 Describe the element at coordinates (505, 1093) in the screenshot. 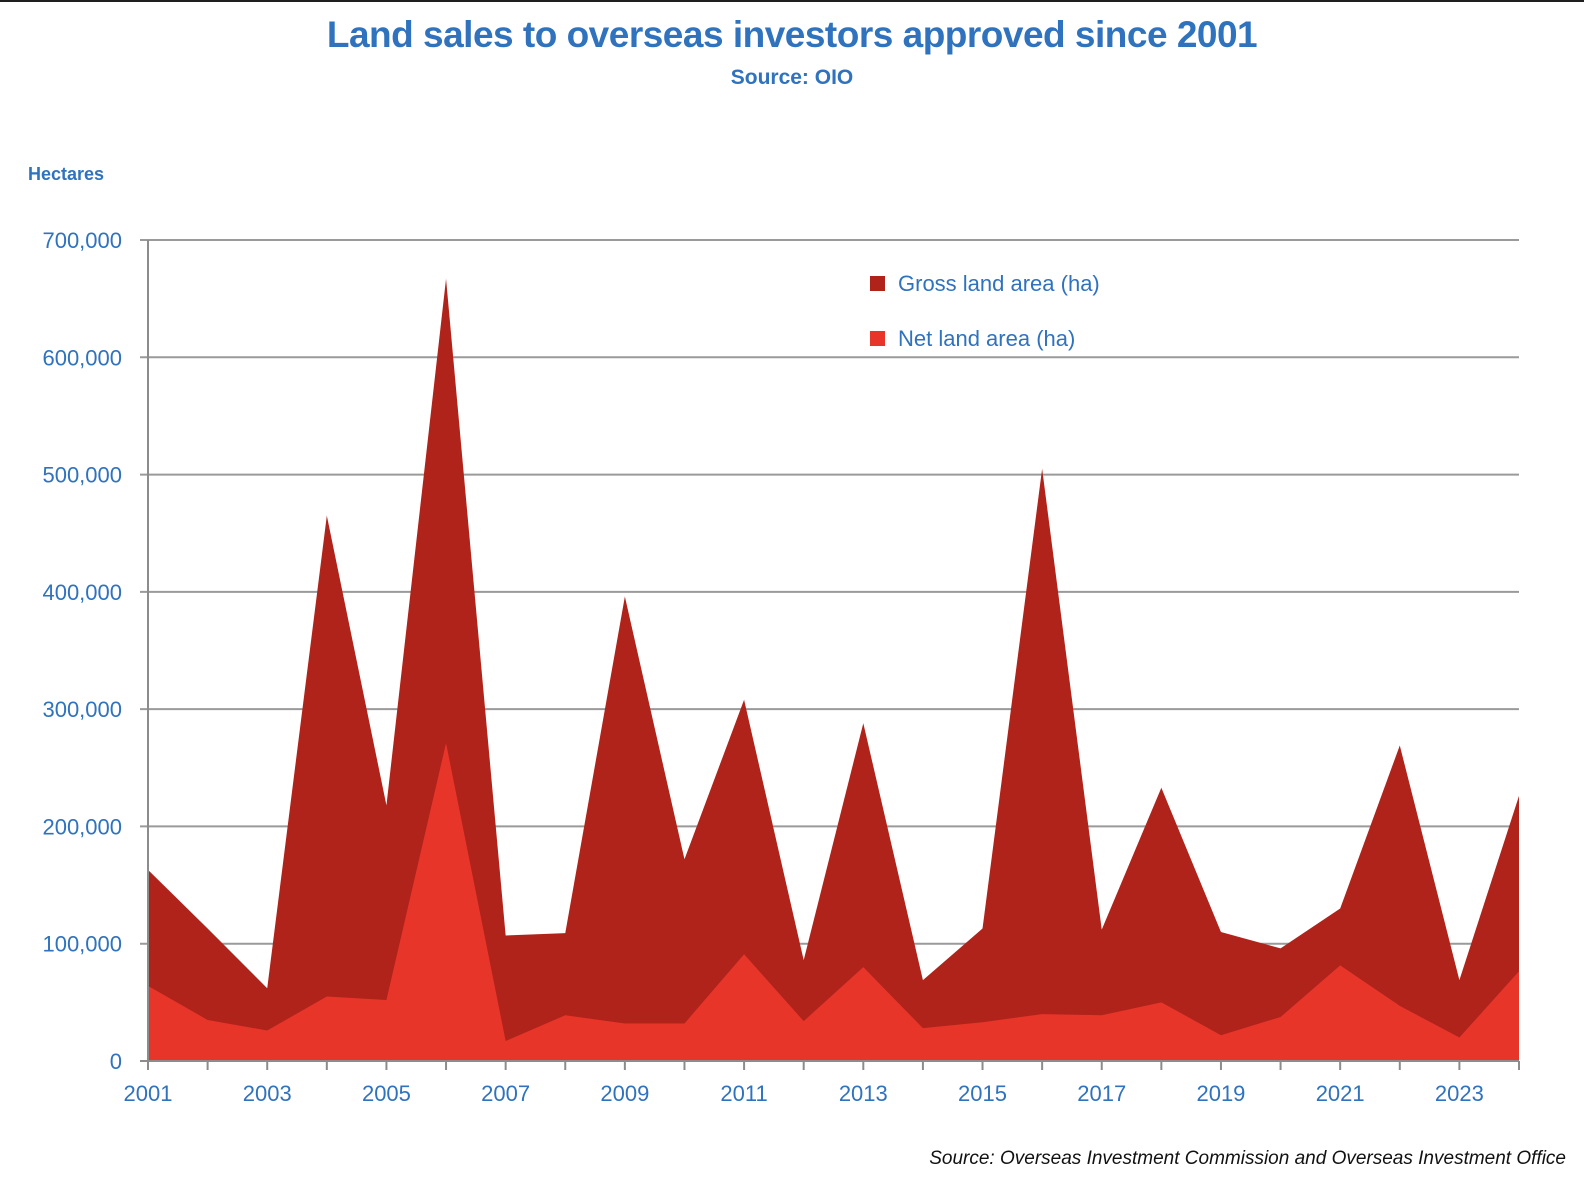

I see `x-tick-label: 2007` at that location.